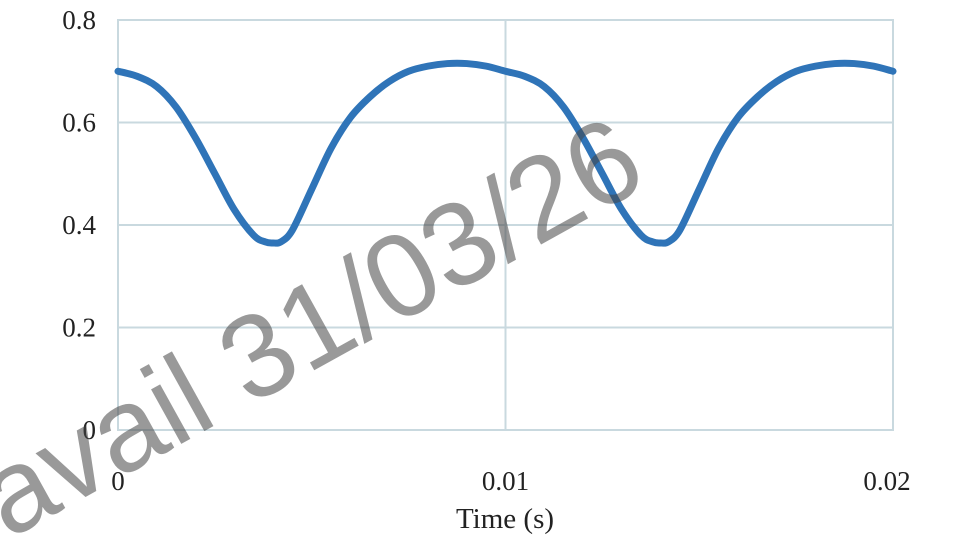  I want to click on x-tick-label: 0.02, so click(886, 481).